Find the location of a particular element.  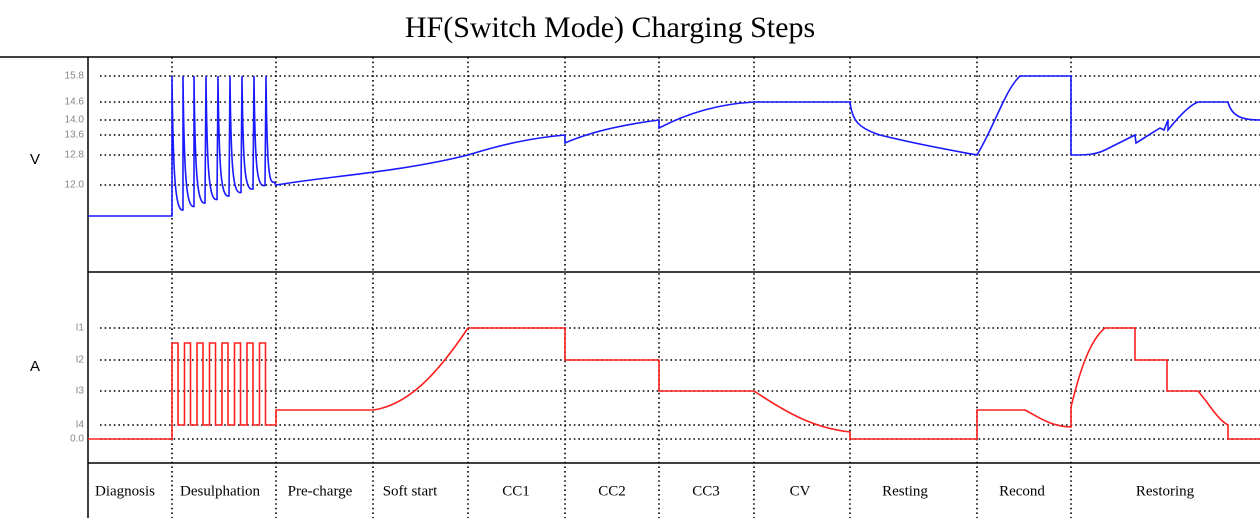

step-label: CC3 is located at coordinates (706, 491).